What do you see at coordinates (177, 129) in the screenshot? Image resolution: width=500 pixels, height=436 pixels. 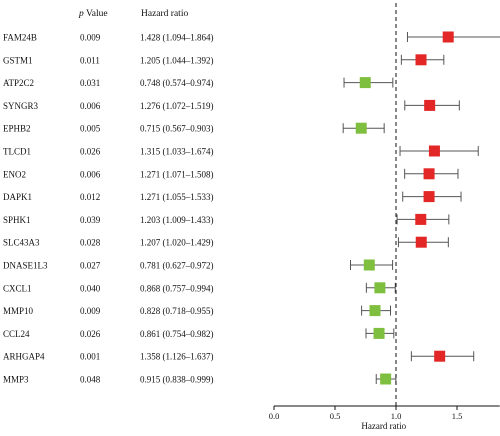 I see `hazard-ratio-text: 0.715 (0.567–0.903)` at bounding box center [177, 129].